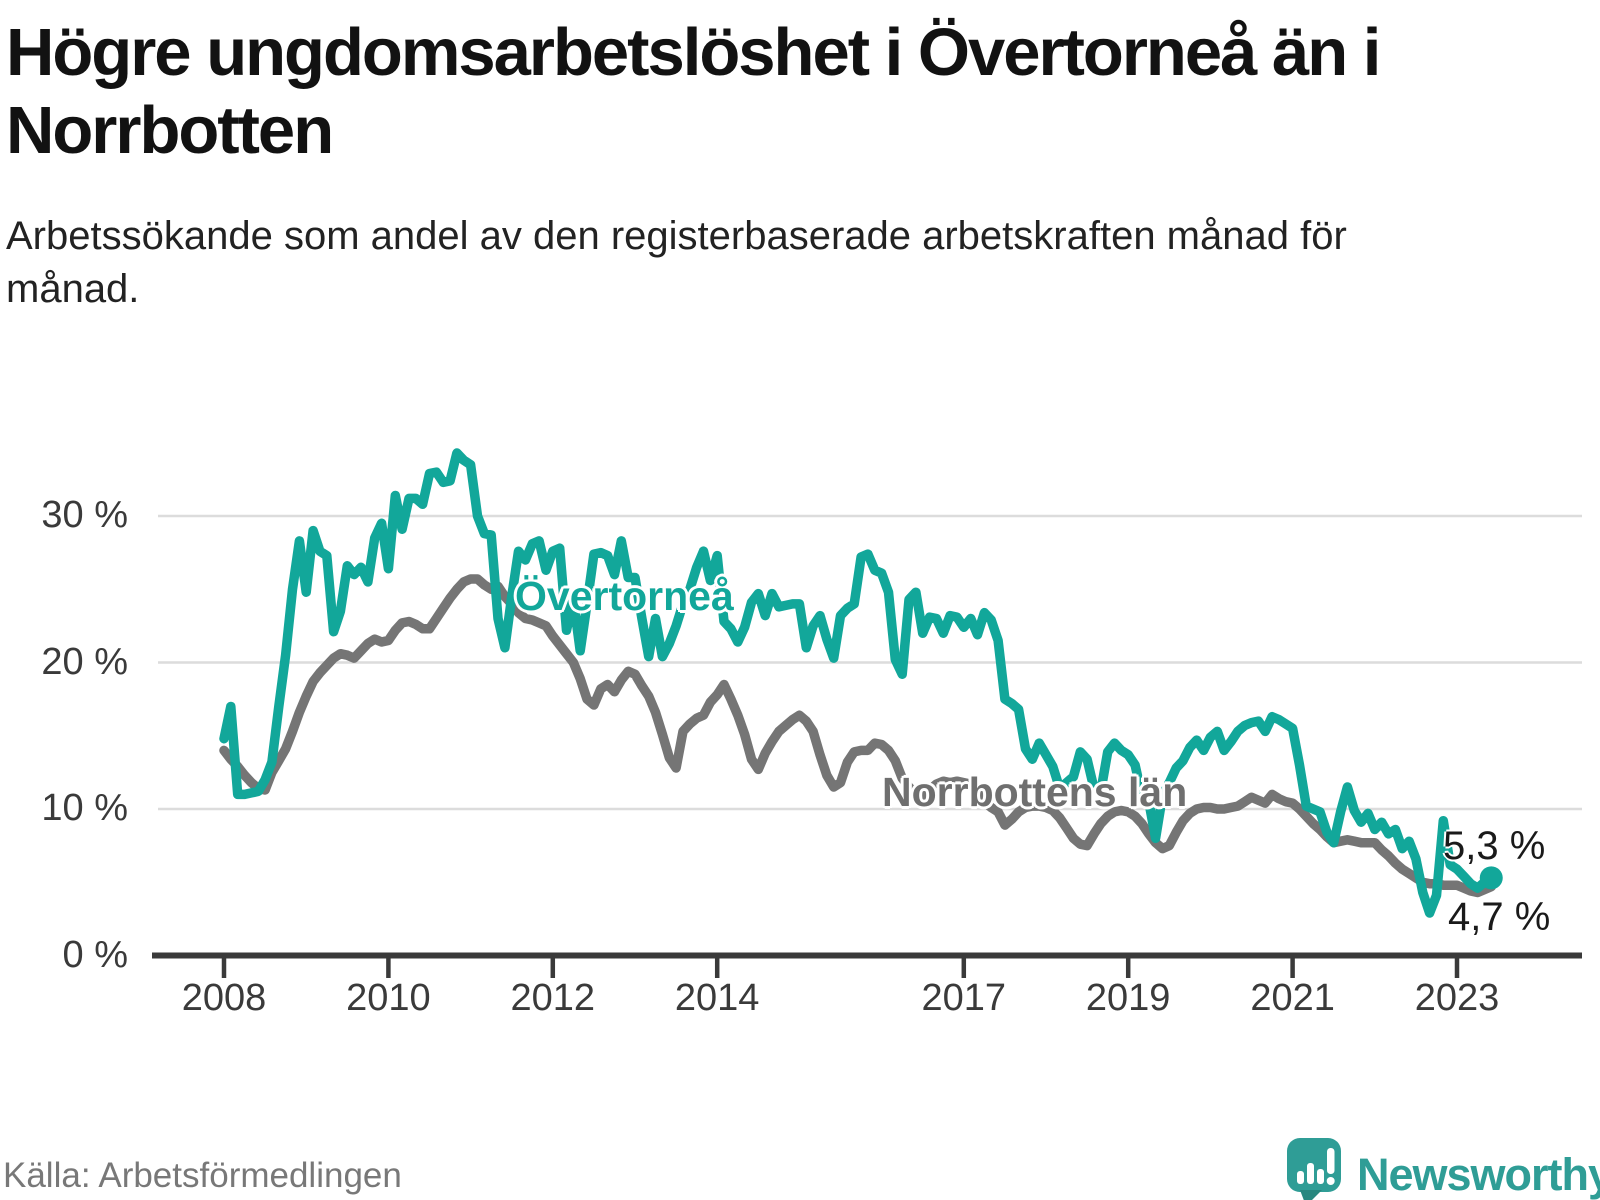  I want to click on source-note: Källa: Arbetsförmedlingen, so click(202, 1175).